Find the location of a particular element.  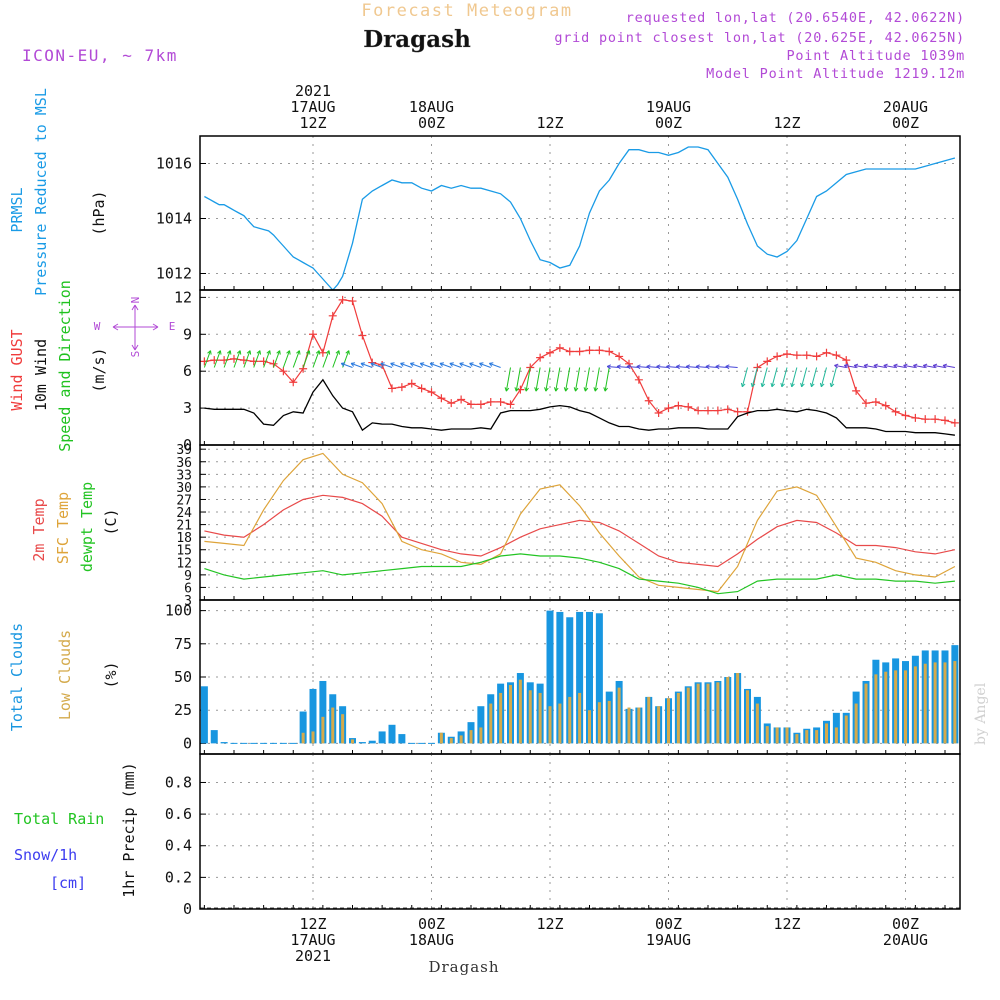

compass-rose: N E S W is located at coordinates (135, 327).